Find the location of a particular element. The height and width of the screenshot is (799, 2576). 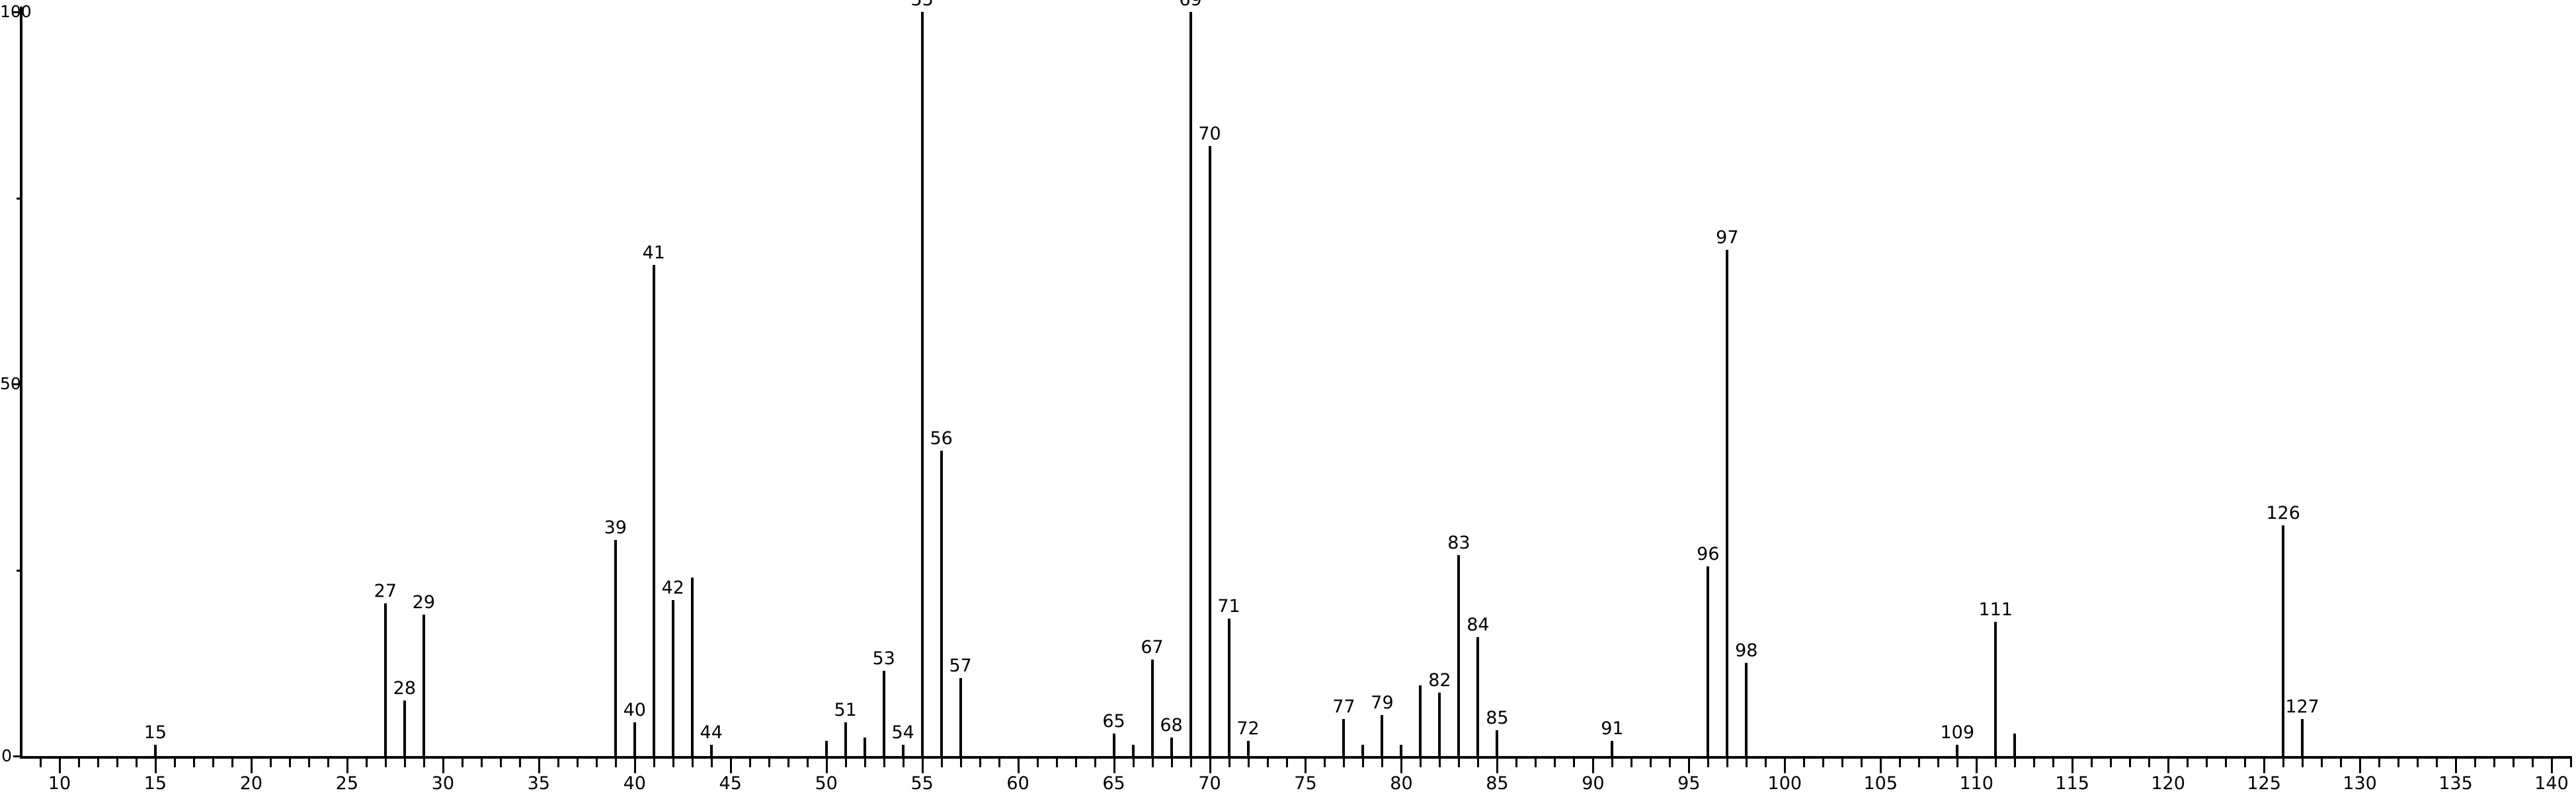

peak-label: 72 is located at coordinates (1248, 729).